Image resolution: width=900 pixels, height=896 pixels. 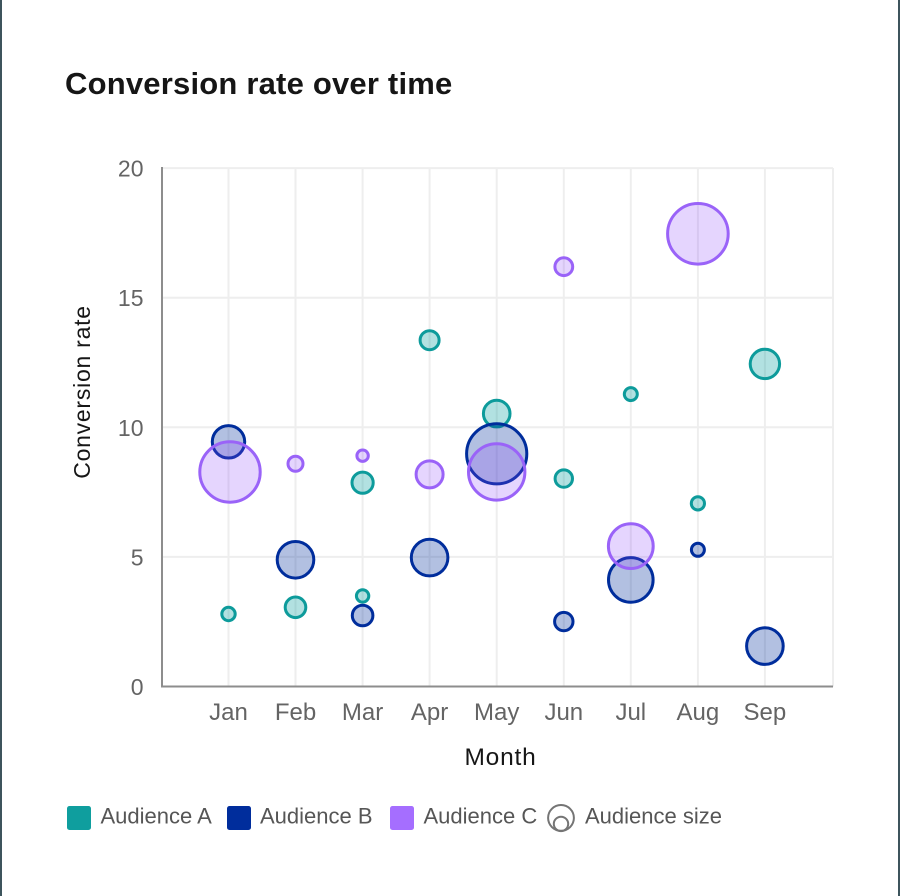 What do you see at coordinates (131, 428) in the screenshot?
I see `svg-text: 10` at bounding box center [131, 428].